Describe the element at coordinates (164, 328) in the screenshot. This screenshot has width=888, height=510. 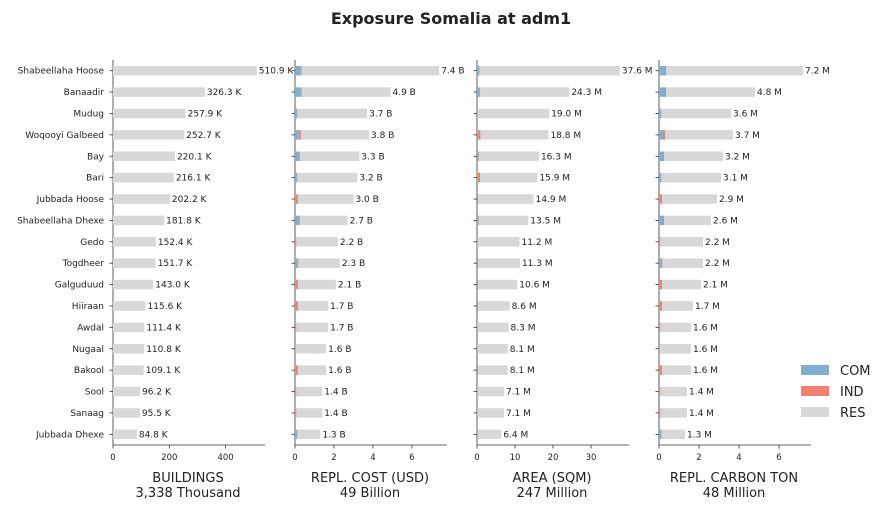
I see `value-label: 111.4 K` at that location.